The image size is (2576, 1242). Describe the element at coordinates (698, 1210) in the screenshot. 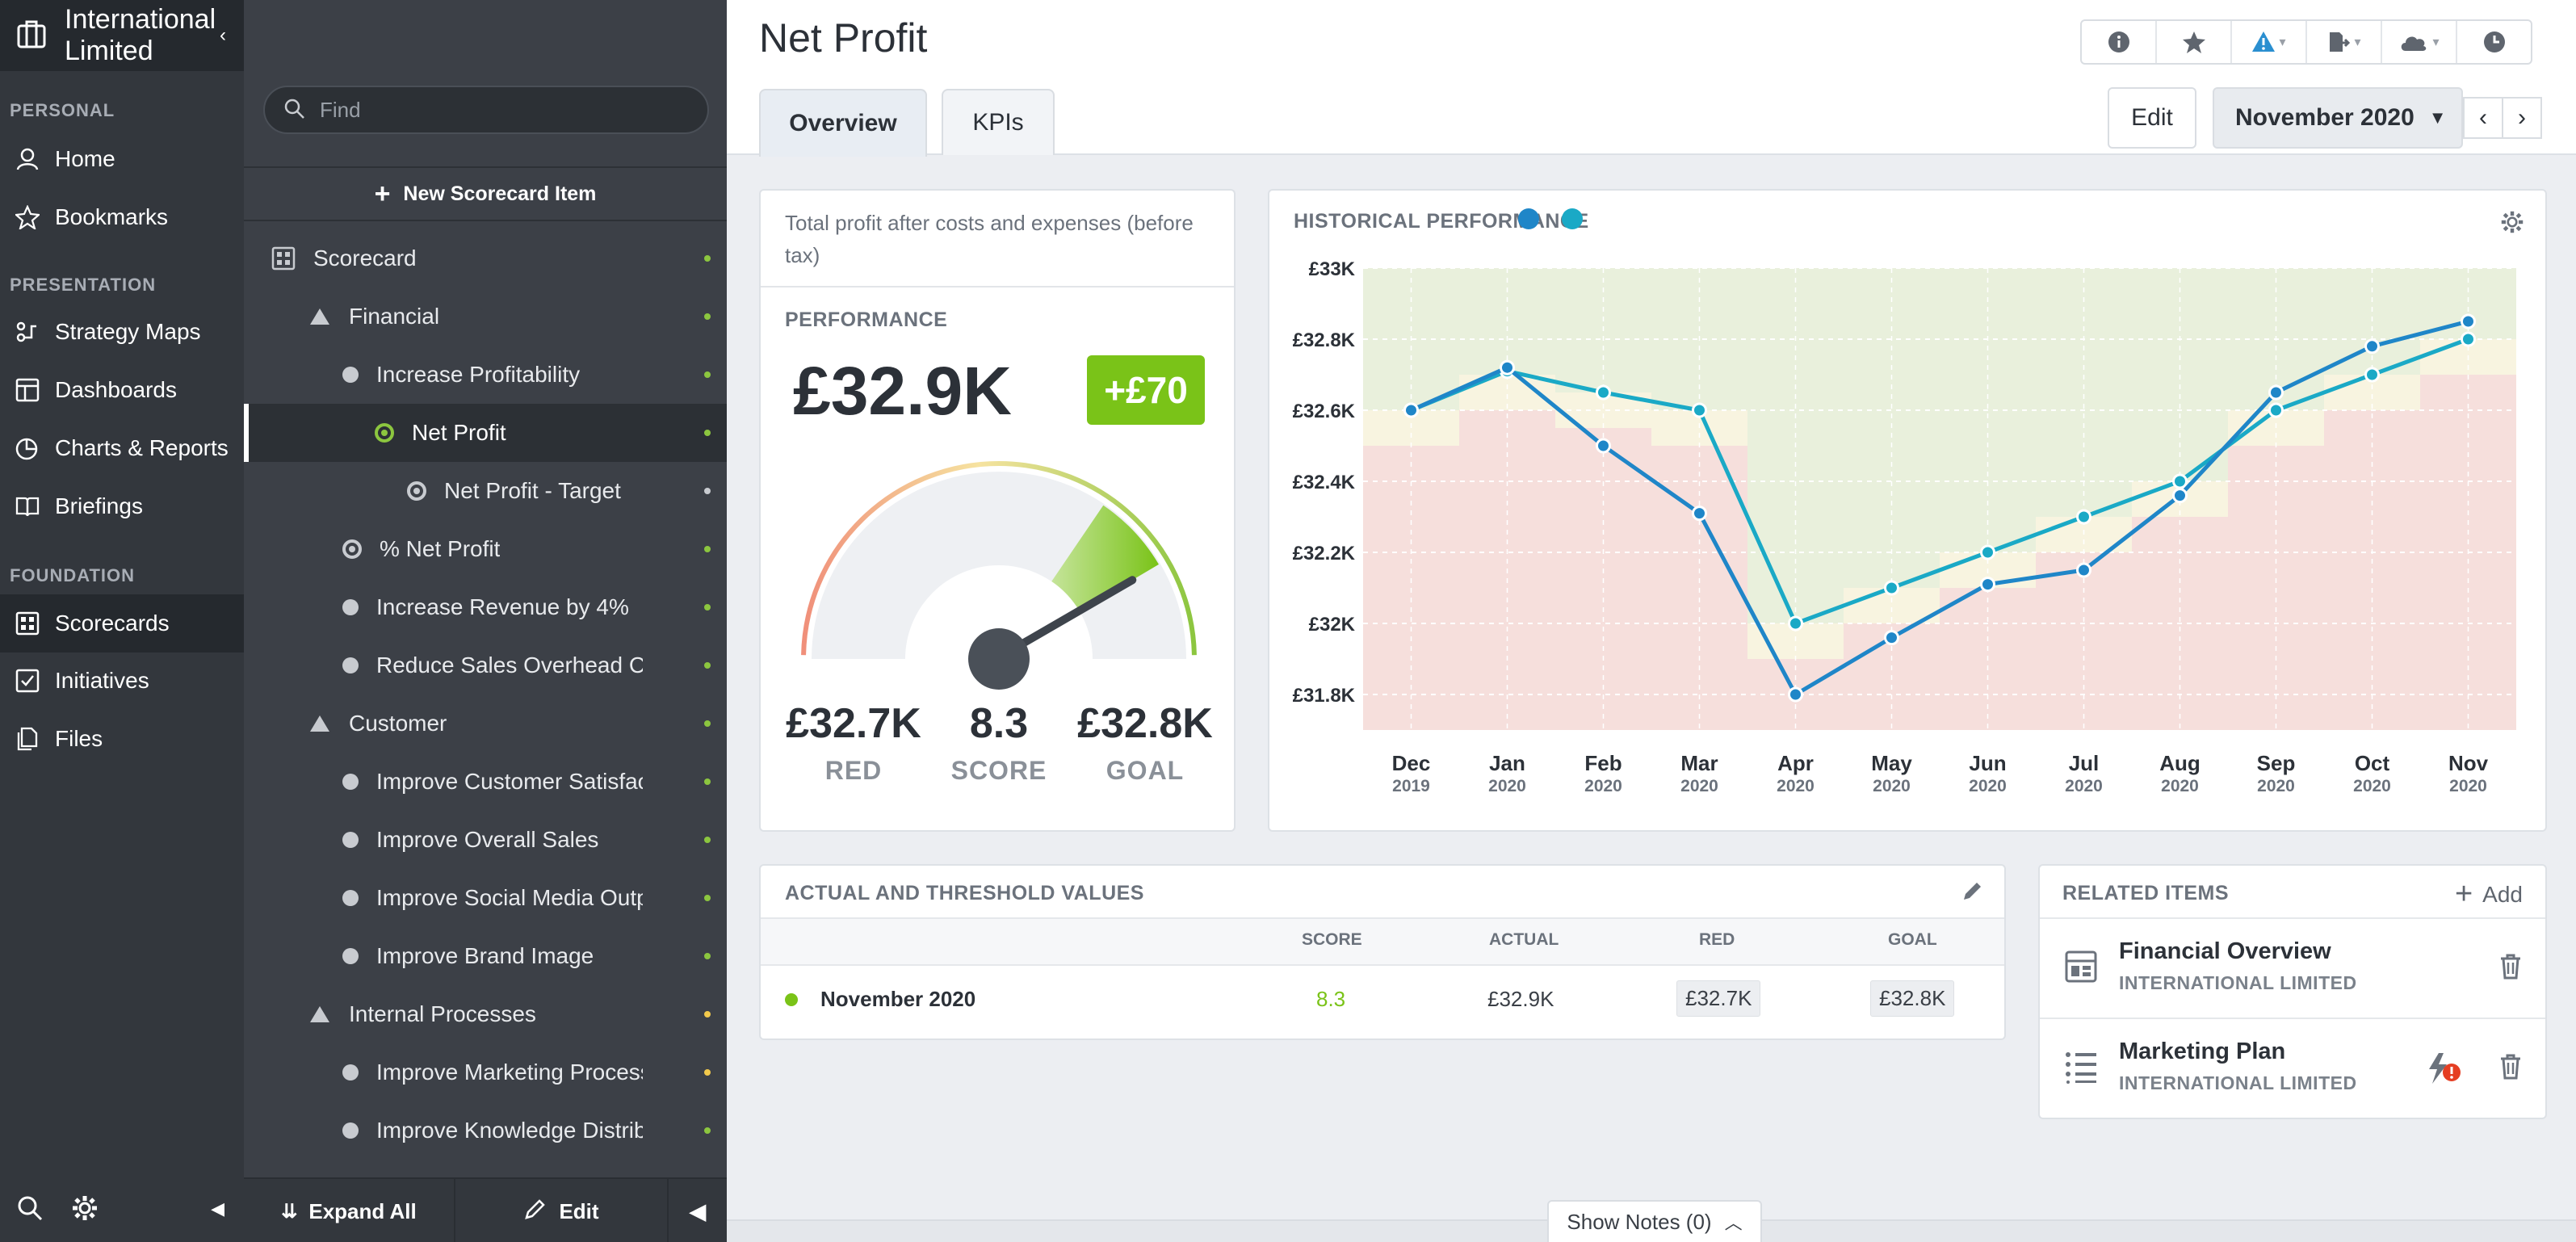

I see `collapse-tree-icon: ◀` at that location.